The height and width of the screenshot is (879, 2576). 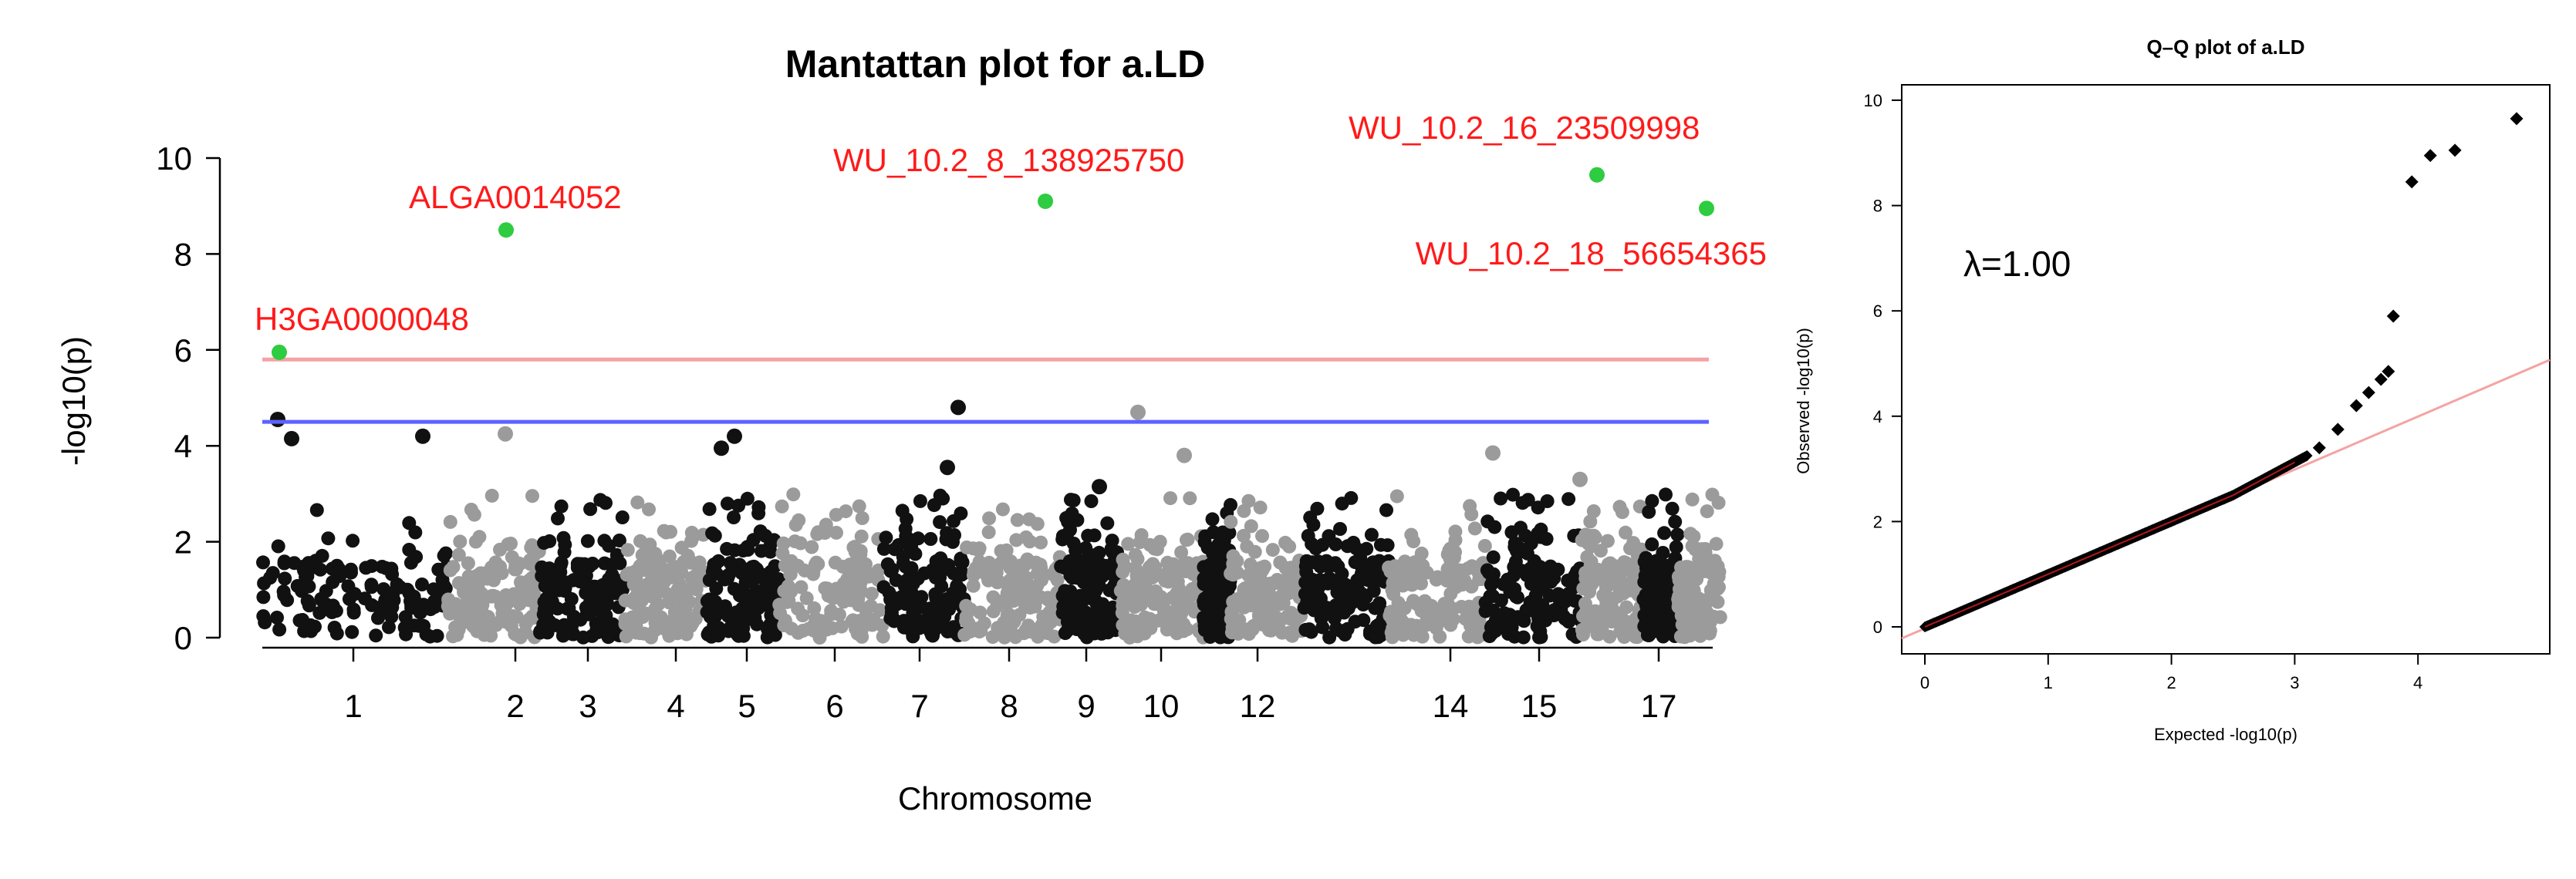 What do you see at coordinates (353, 706) in the screenshot?
I see `chromosome-tick-label: 1` at bounding box center [353, 706].